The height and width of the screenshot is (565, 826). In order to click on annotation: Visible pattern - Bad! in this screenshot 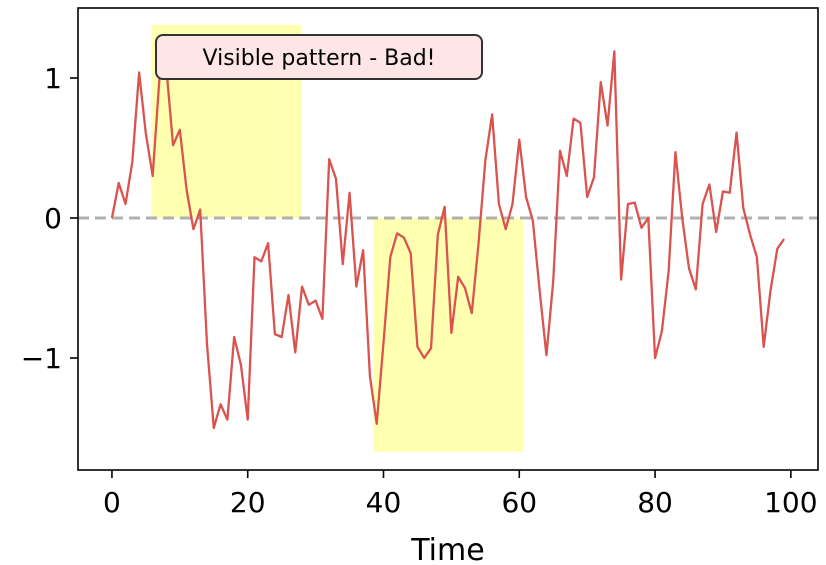, I will do `click(319, 57)`.